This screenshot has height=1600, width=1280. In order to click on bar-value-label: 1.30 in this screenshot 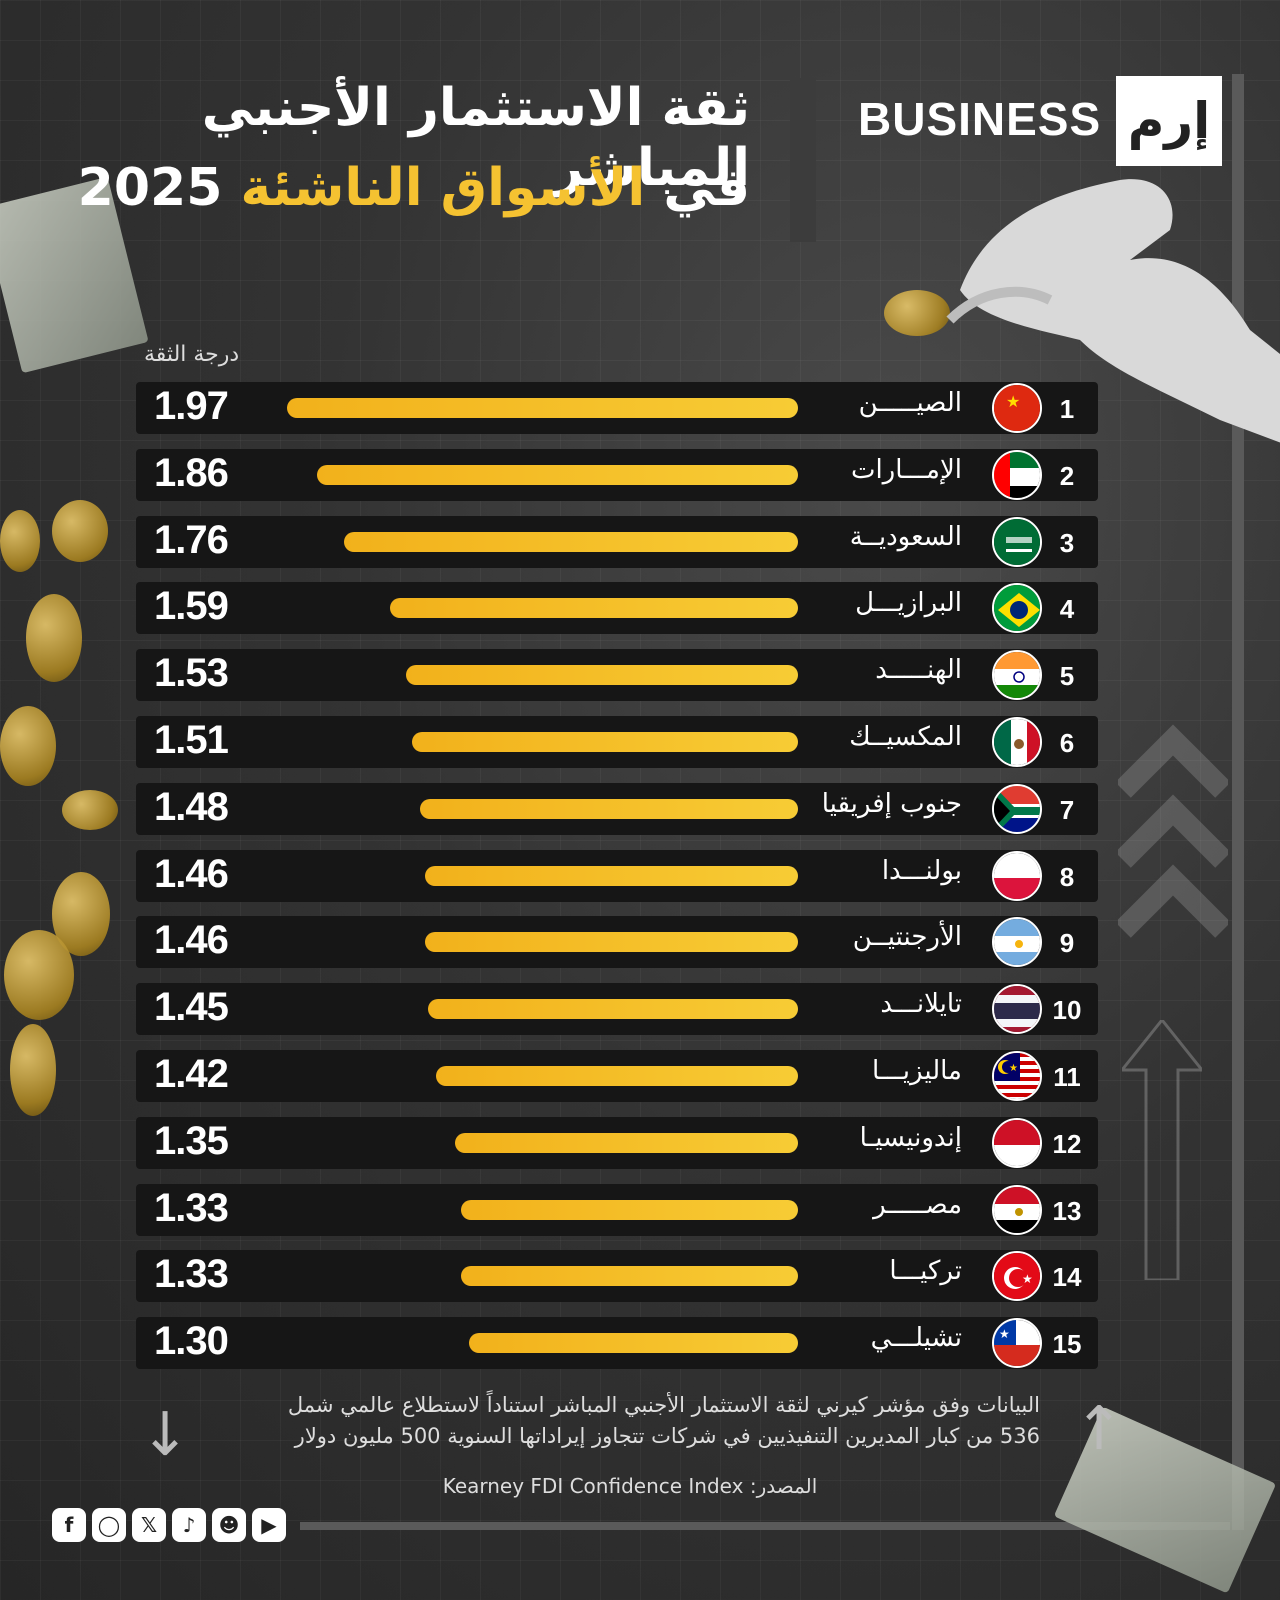, I will do `click(191, 1341)`.